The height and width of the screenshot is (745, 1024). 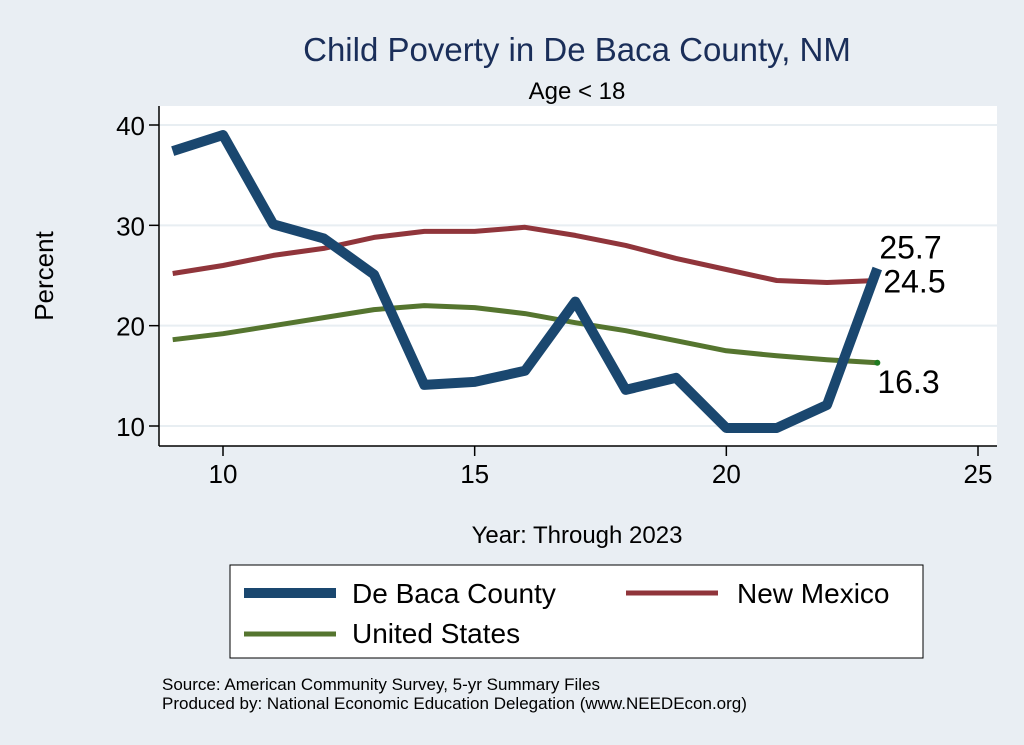 I want to click on legend-box, so click(x=576, y=611).